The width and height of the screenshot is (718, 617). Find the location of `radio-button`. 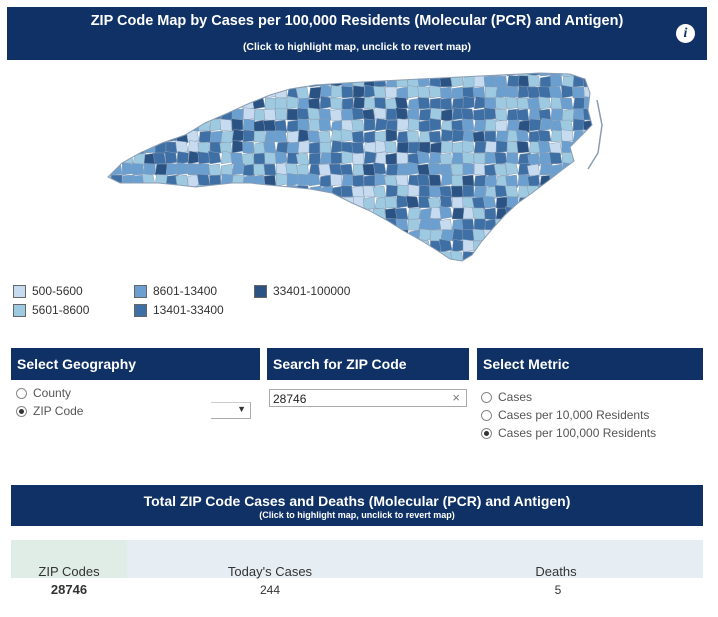

radio-button is located at coordinates (486, 433).